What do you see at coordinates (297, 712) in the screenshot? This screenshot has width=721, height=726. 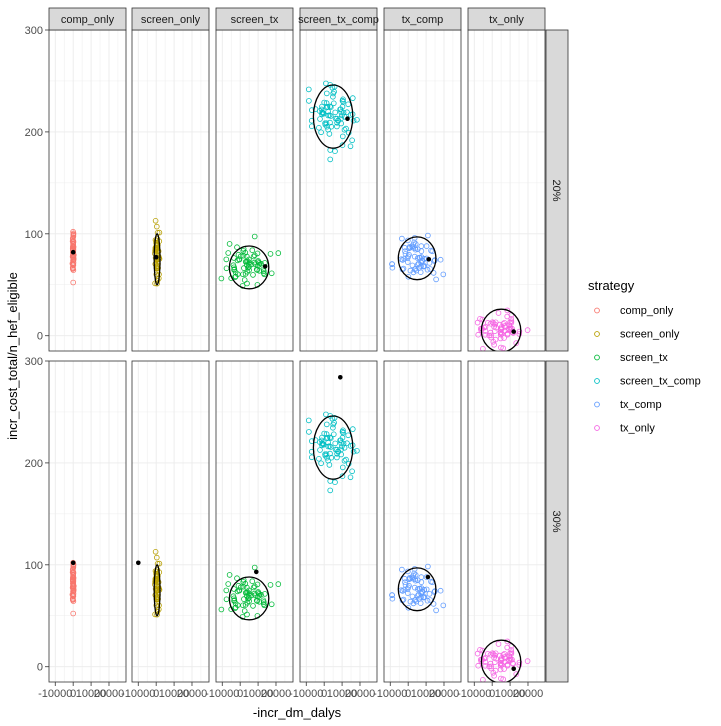 I see `x-axis-title: -incr_dm_dalys` at bounding box center [297, 712].